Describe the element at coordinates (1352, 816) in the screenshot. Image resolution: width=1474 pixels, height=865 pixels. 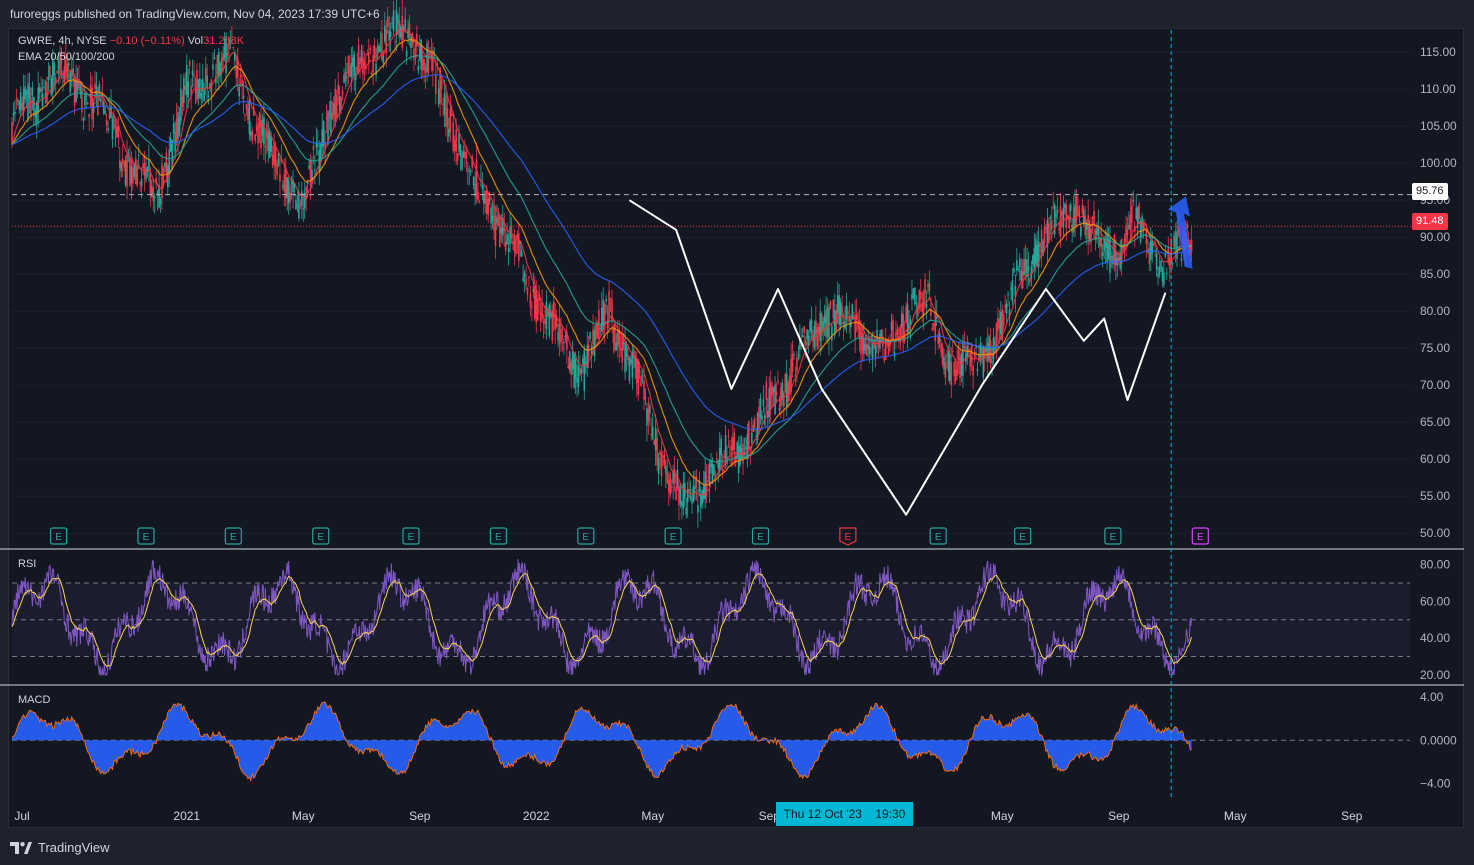
I see `time-tick-label: Sep` at that location.